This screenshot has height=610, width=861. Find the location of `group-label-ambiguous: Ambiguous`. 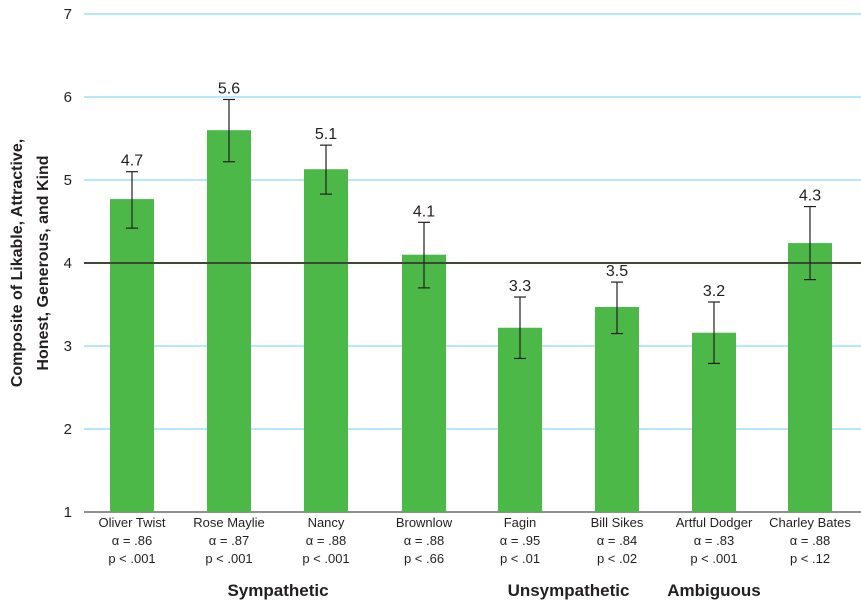

group-label-ambiguous: Ambiguous is located at coordinates (714, 590).